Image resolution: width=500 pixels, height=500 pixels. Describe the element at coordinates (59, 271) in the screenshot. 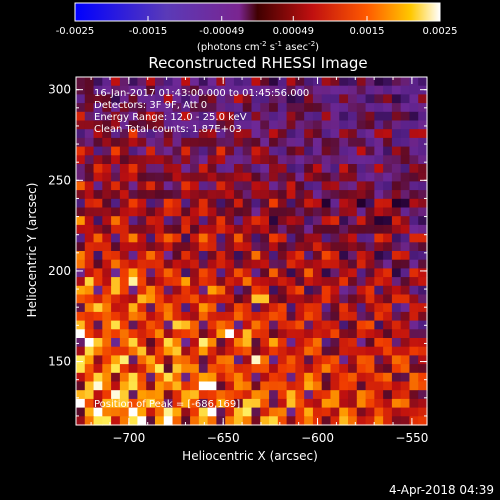

I see `y-tick-label: 200` at that location.